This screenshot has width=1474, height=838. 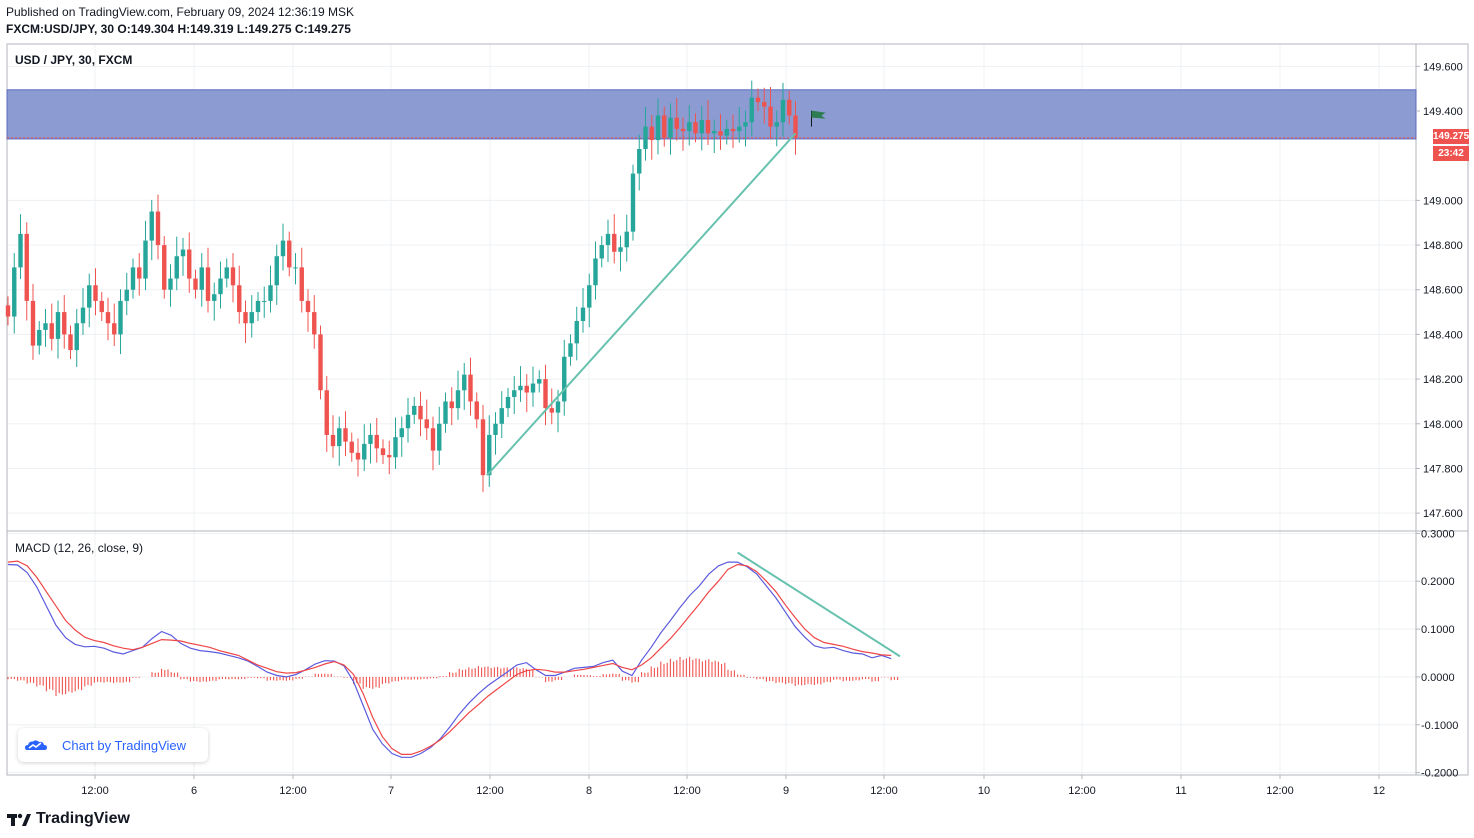 What do you see at coordinates (79, 548) in the screenshot?
I see `macd-pane-title: MACD (12, 26, close, 9)` at bounding box center [79, 548].